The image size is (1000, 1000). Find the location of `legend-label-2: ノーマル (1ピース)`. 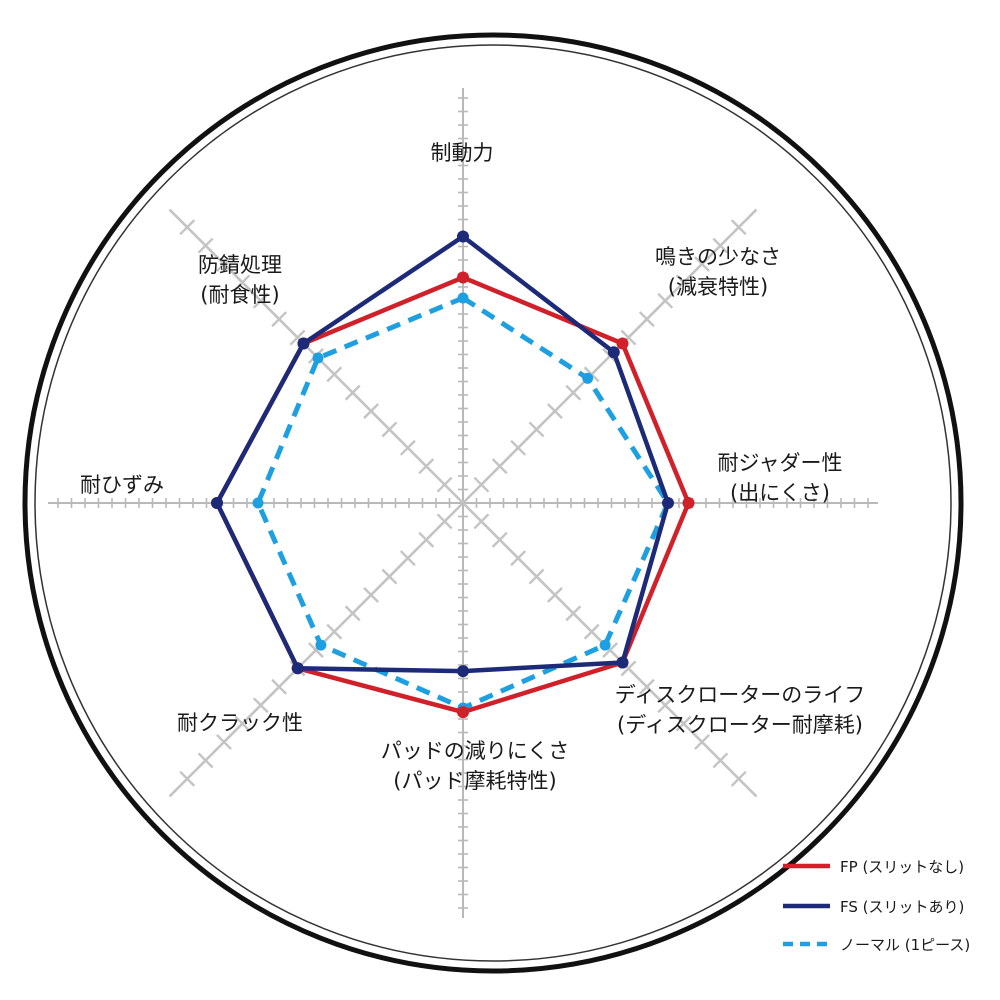

legend-label-2: ノーマル (1ピース) is located at coordinates (905, 945).